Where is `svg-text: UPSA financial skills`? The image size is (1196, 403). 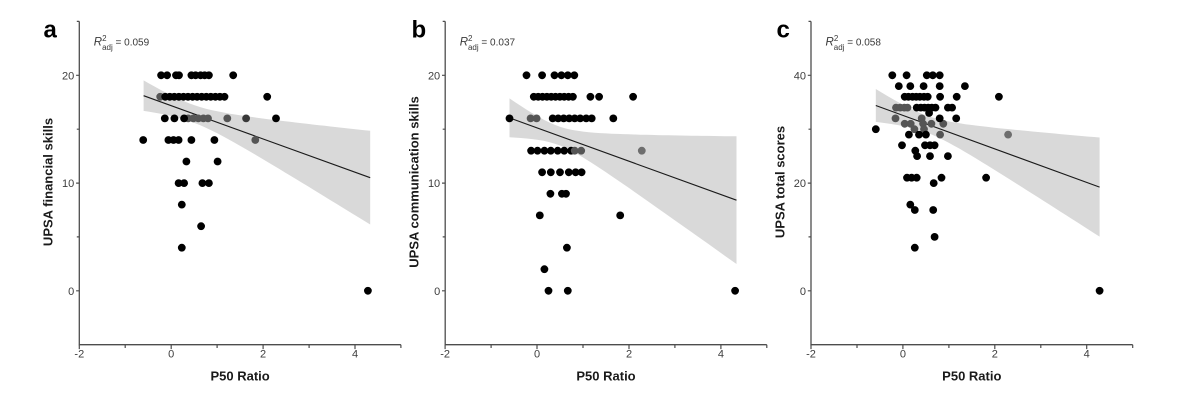 svg-text: UPSA financial skills is located at coordinates (48, 182).